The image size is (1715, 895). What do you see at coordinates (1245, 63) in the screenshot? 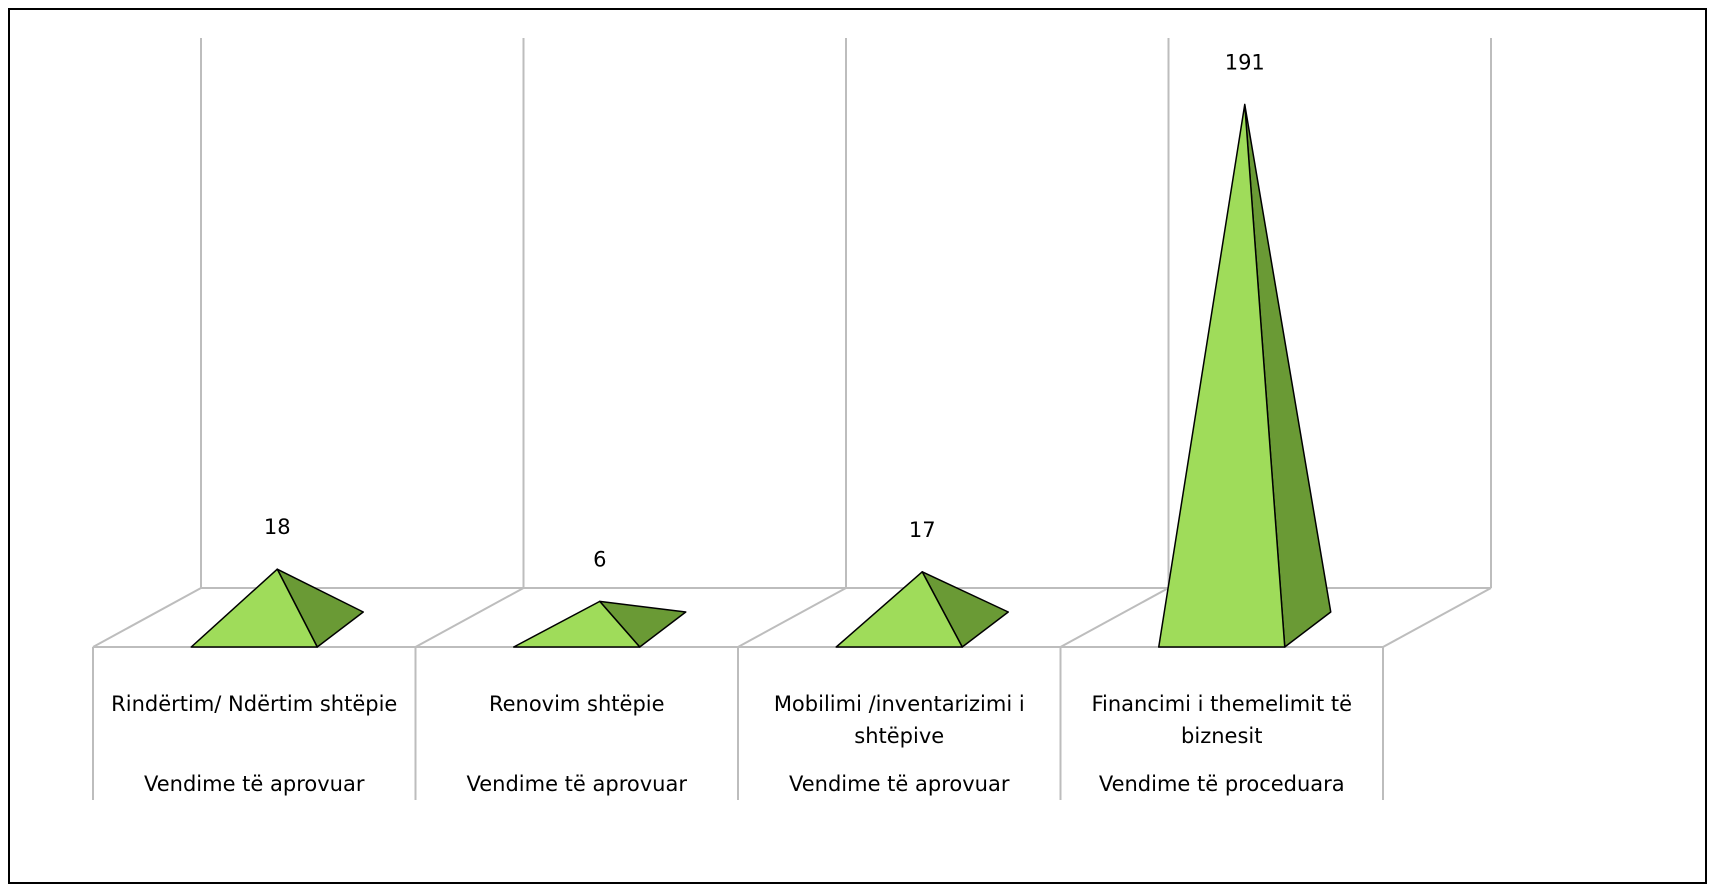
I see `data-label: 191` at bounding box center [1245, 63].